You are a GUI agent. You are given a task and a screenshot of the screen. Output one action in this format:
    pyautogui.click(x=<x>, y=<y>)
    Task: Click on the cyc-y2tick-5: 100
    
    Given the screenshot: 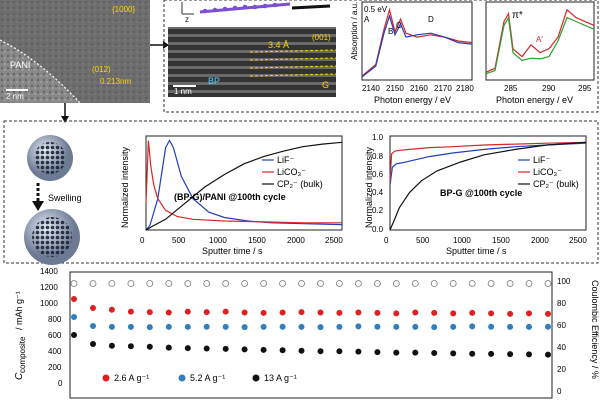 What is the action you would take?
    pyautogui.click(x=564, y=281)
    